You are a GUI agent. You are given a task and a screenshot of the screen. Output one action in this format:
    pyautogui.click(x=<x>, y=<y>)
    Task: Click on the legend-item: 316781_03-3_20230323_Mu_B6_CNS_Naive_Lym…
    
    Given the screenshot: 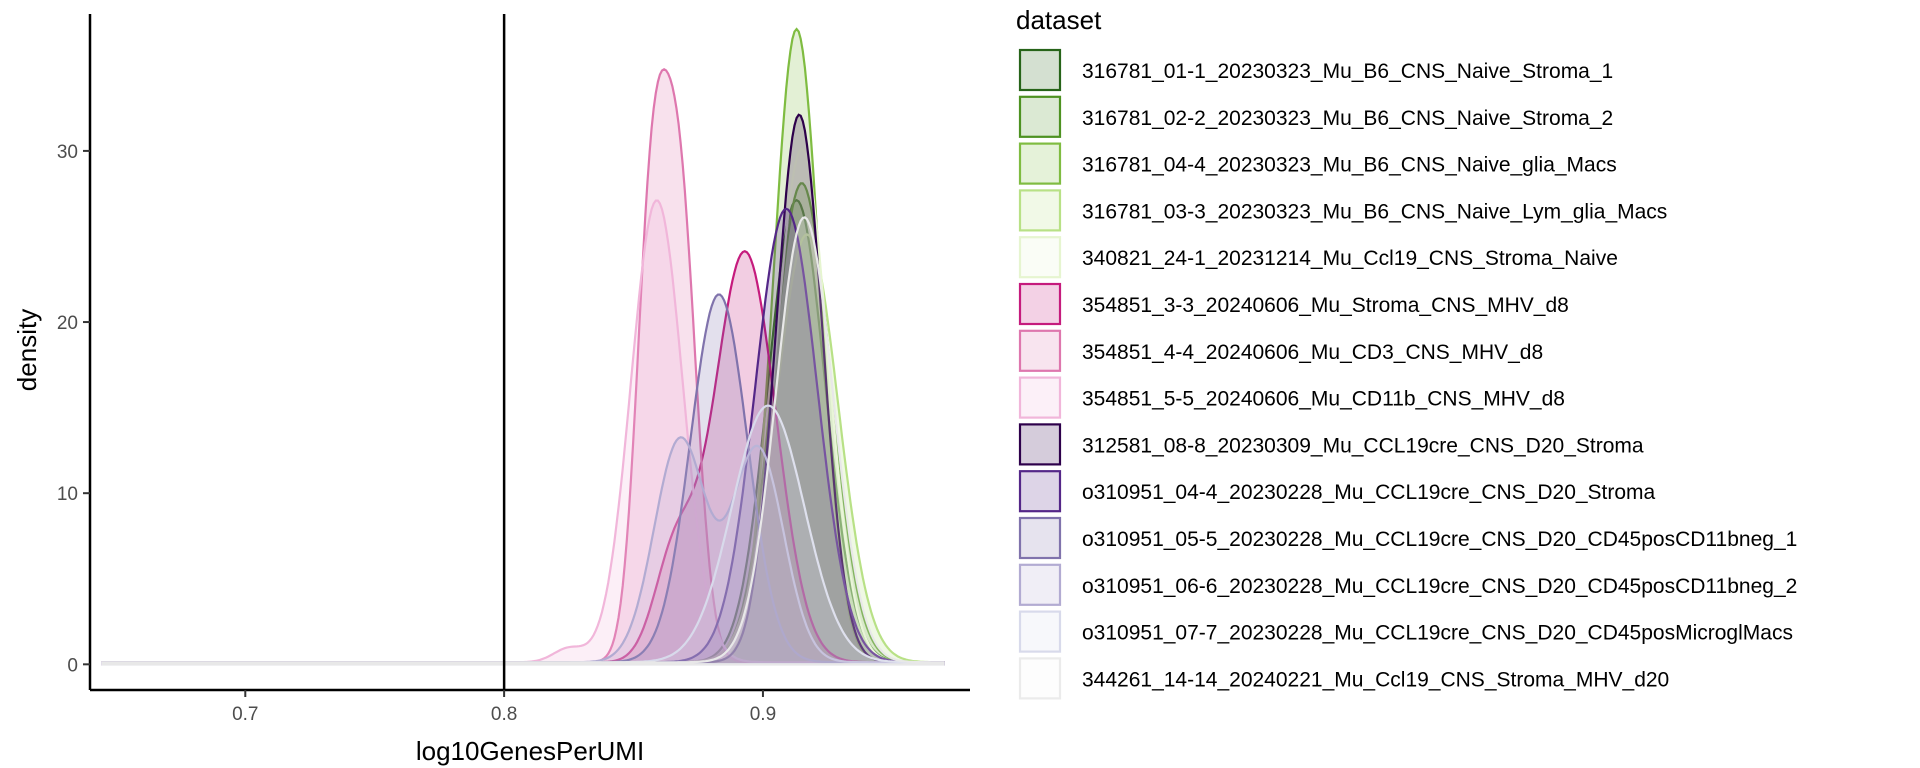 What is the action you would take?
    pyautogui.click(x=1342, y=210)
    